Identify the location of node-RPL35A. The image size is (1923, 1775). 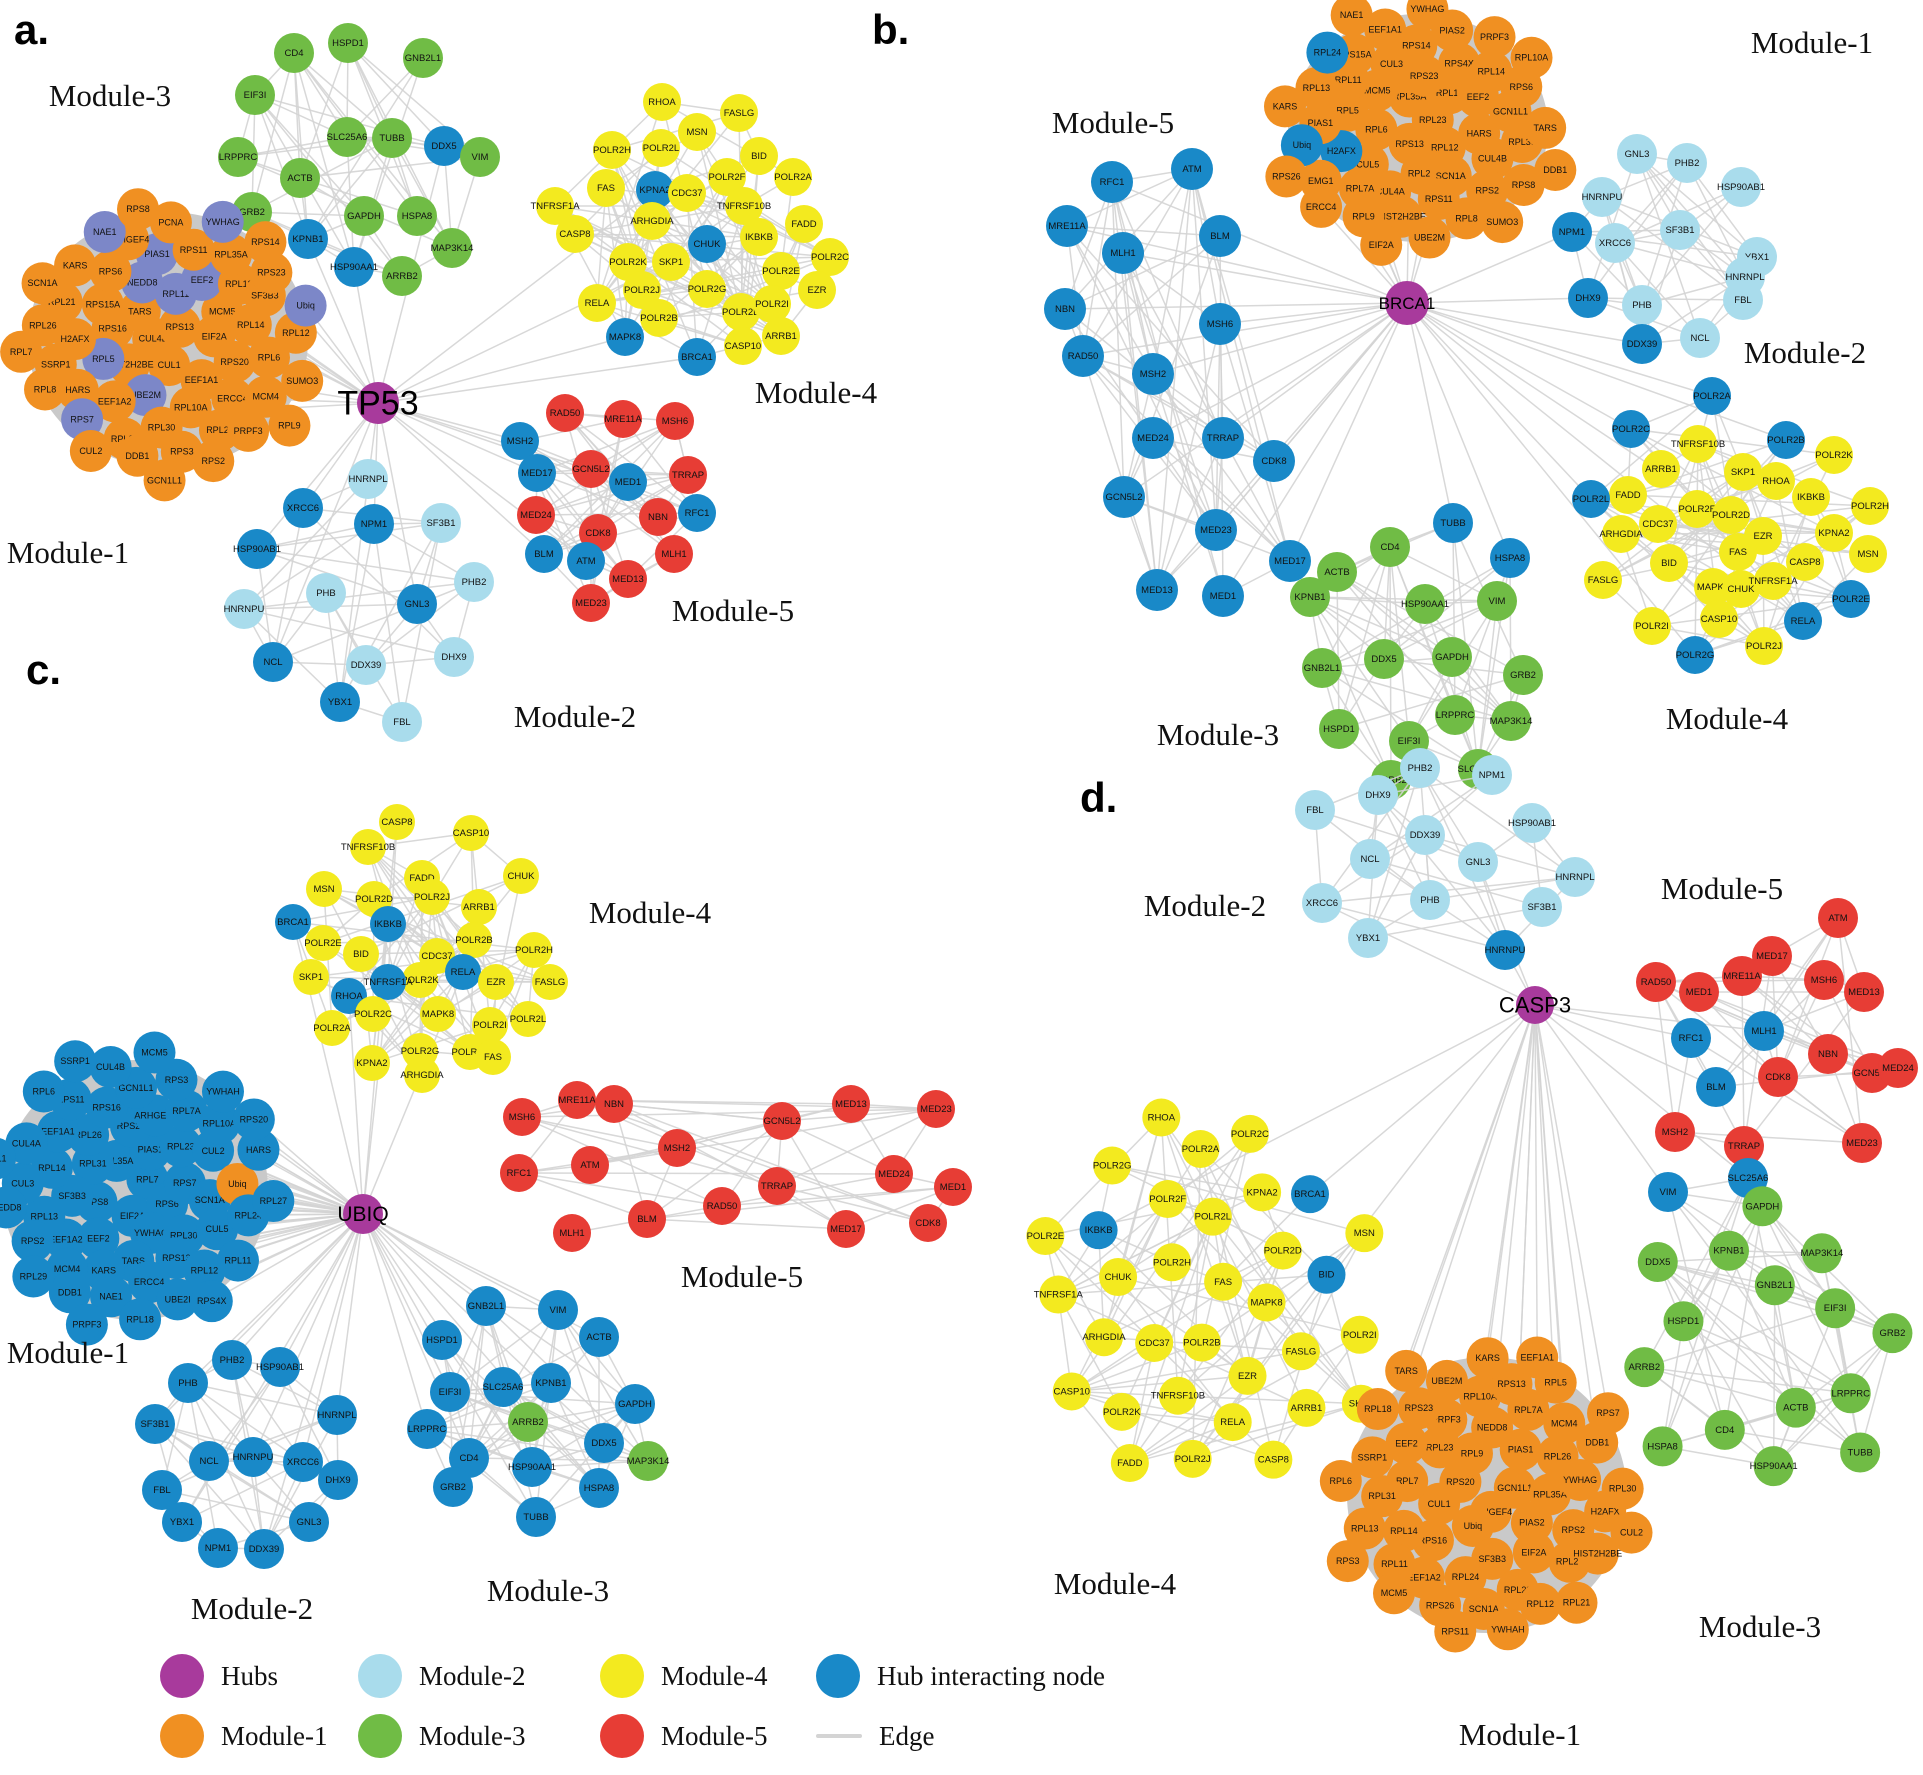
(230, 254).